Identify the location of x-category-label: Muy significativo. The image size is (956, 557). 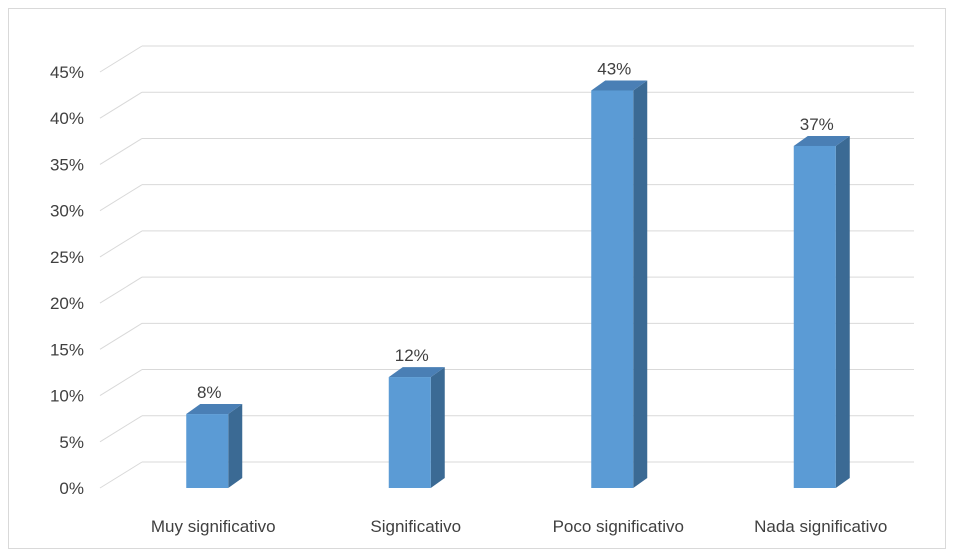
(213, 526).